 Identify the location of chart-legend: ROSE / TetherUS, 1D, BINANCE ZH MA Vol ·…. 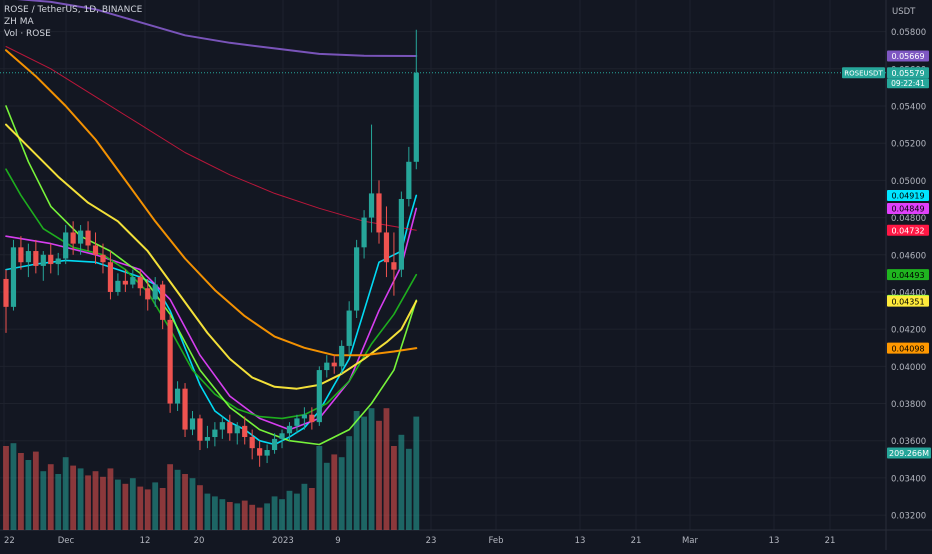
(73, 22).